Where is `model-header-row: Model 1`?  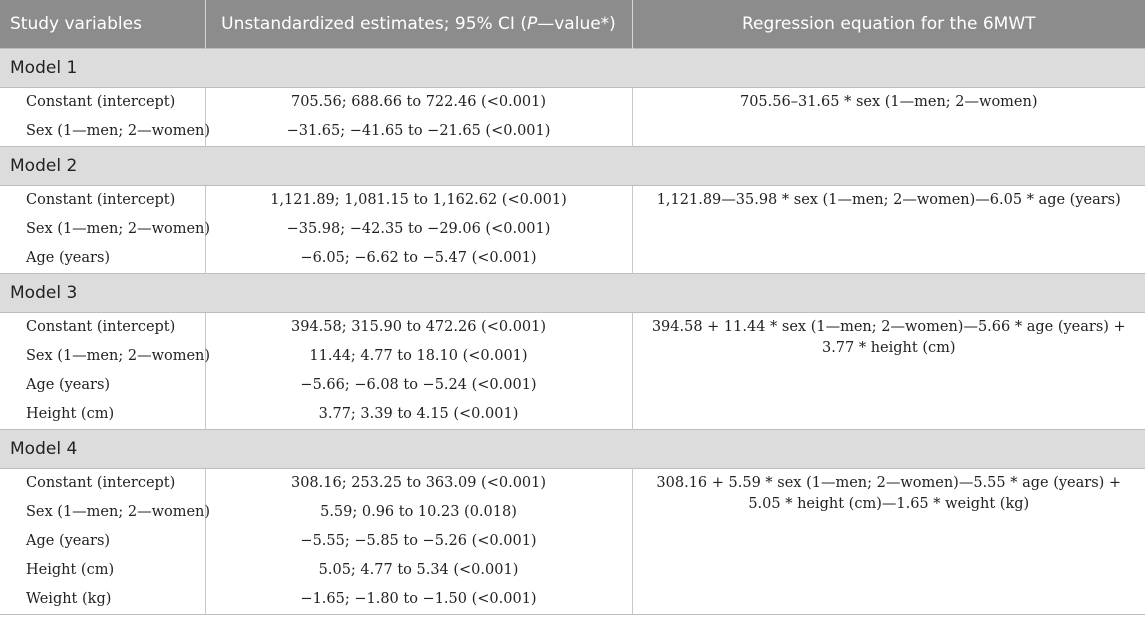 model-header-row: Model 1 is located at coordinates (572, 68).